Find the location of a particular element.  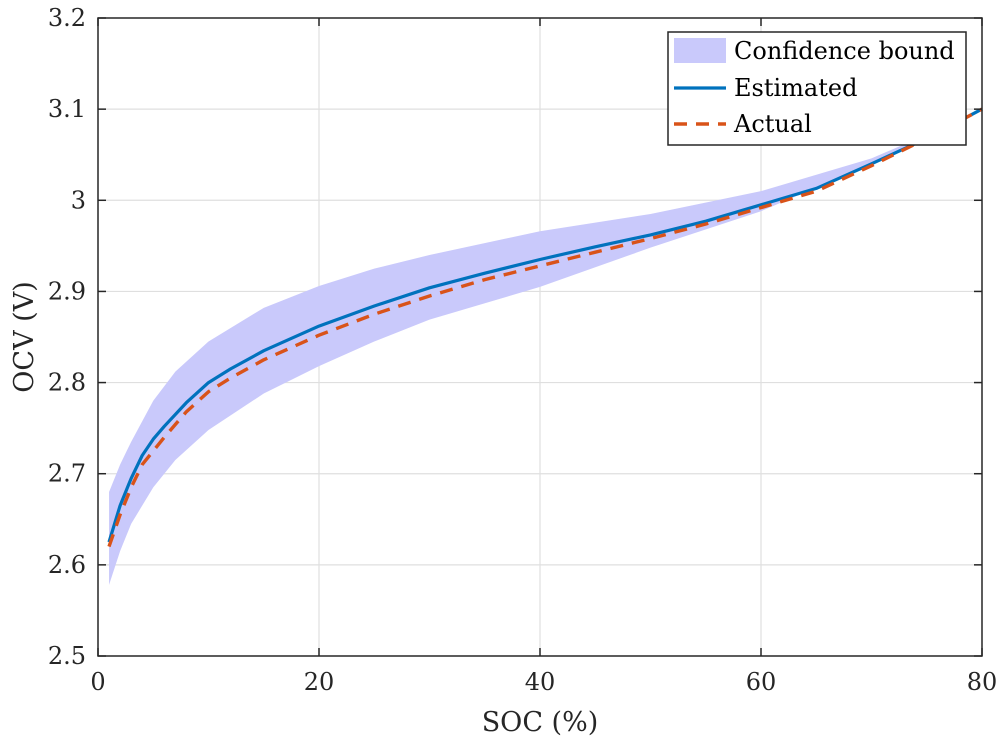

legend: Confidence bound Estimated Actual is located at coordinates (817, 88).